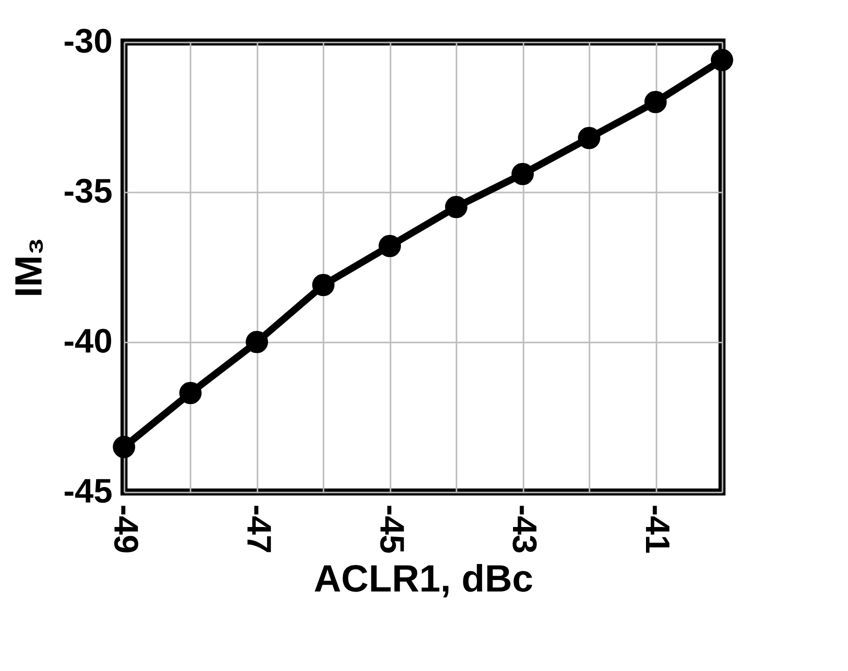 This screenshot has width=848, height=671. What do you see at coordinates (524, 529) in the screenshot?
I see `x-tick-label: -43` at bounding box center [524, 529].